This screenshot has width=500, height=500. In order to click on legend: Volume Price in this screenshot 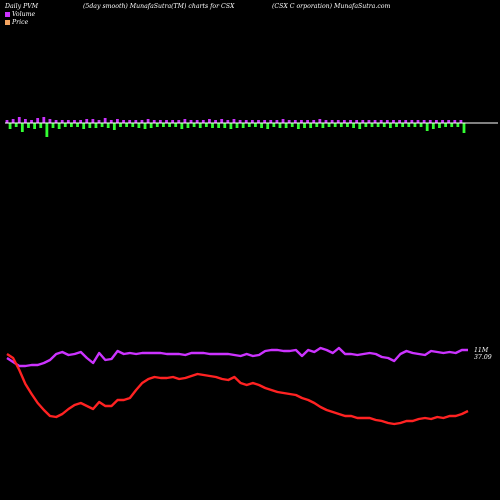, I will do `click(20, 18)`.